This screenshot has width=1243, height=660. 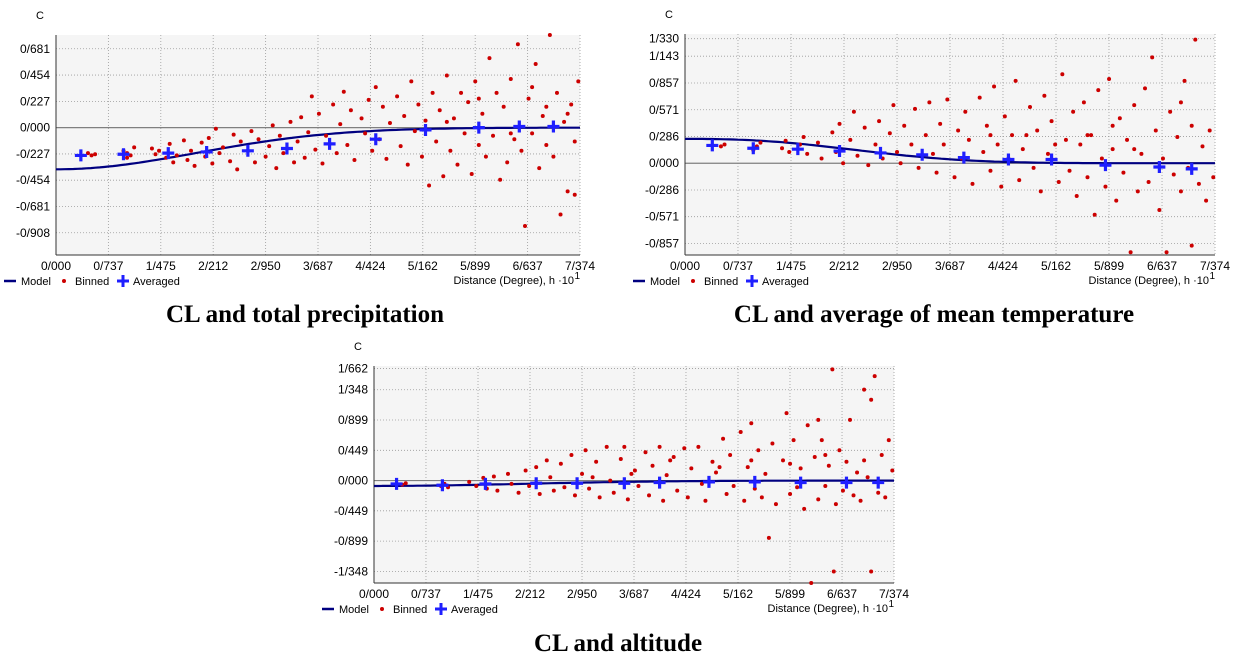 What do you see at coordinates (351, 511) in the screenshot?
I see `y-tick-label: -0/449` at bounding box center [351, 511].